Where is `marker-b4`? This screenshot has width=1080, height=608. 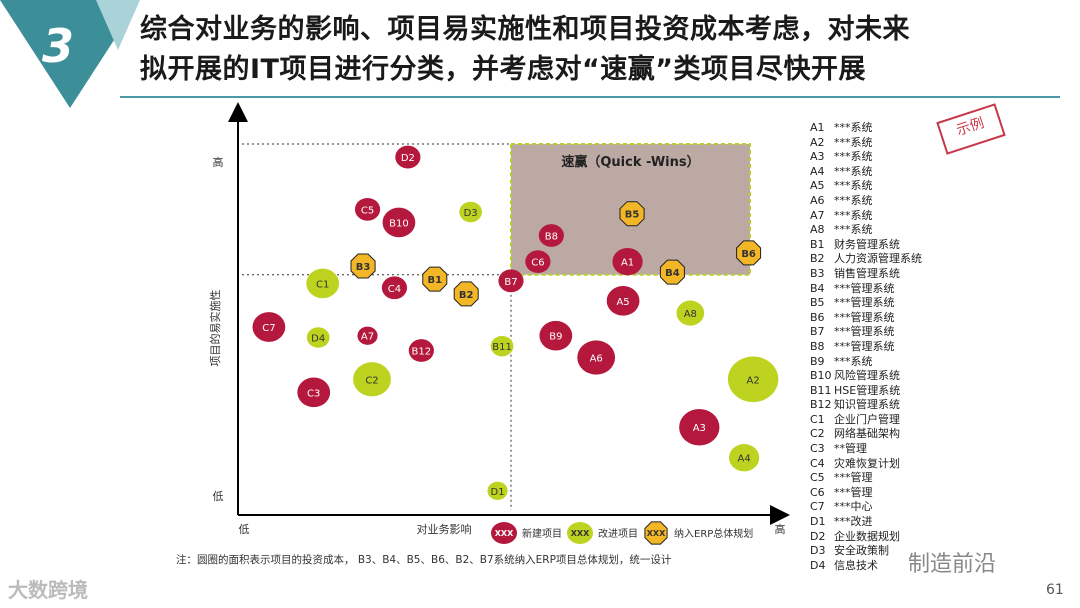 marker-b4 is located at coordinates (672, 272).